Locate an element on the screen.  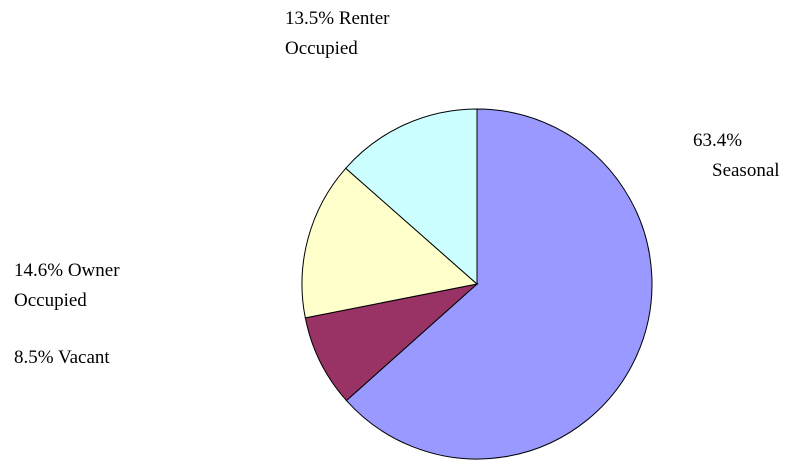
category-label: Owner Occupied is located at coordinates (67, 285).